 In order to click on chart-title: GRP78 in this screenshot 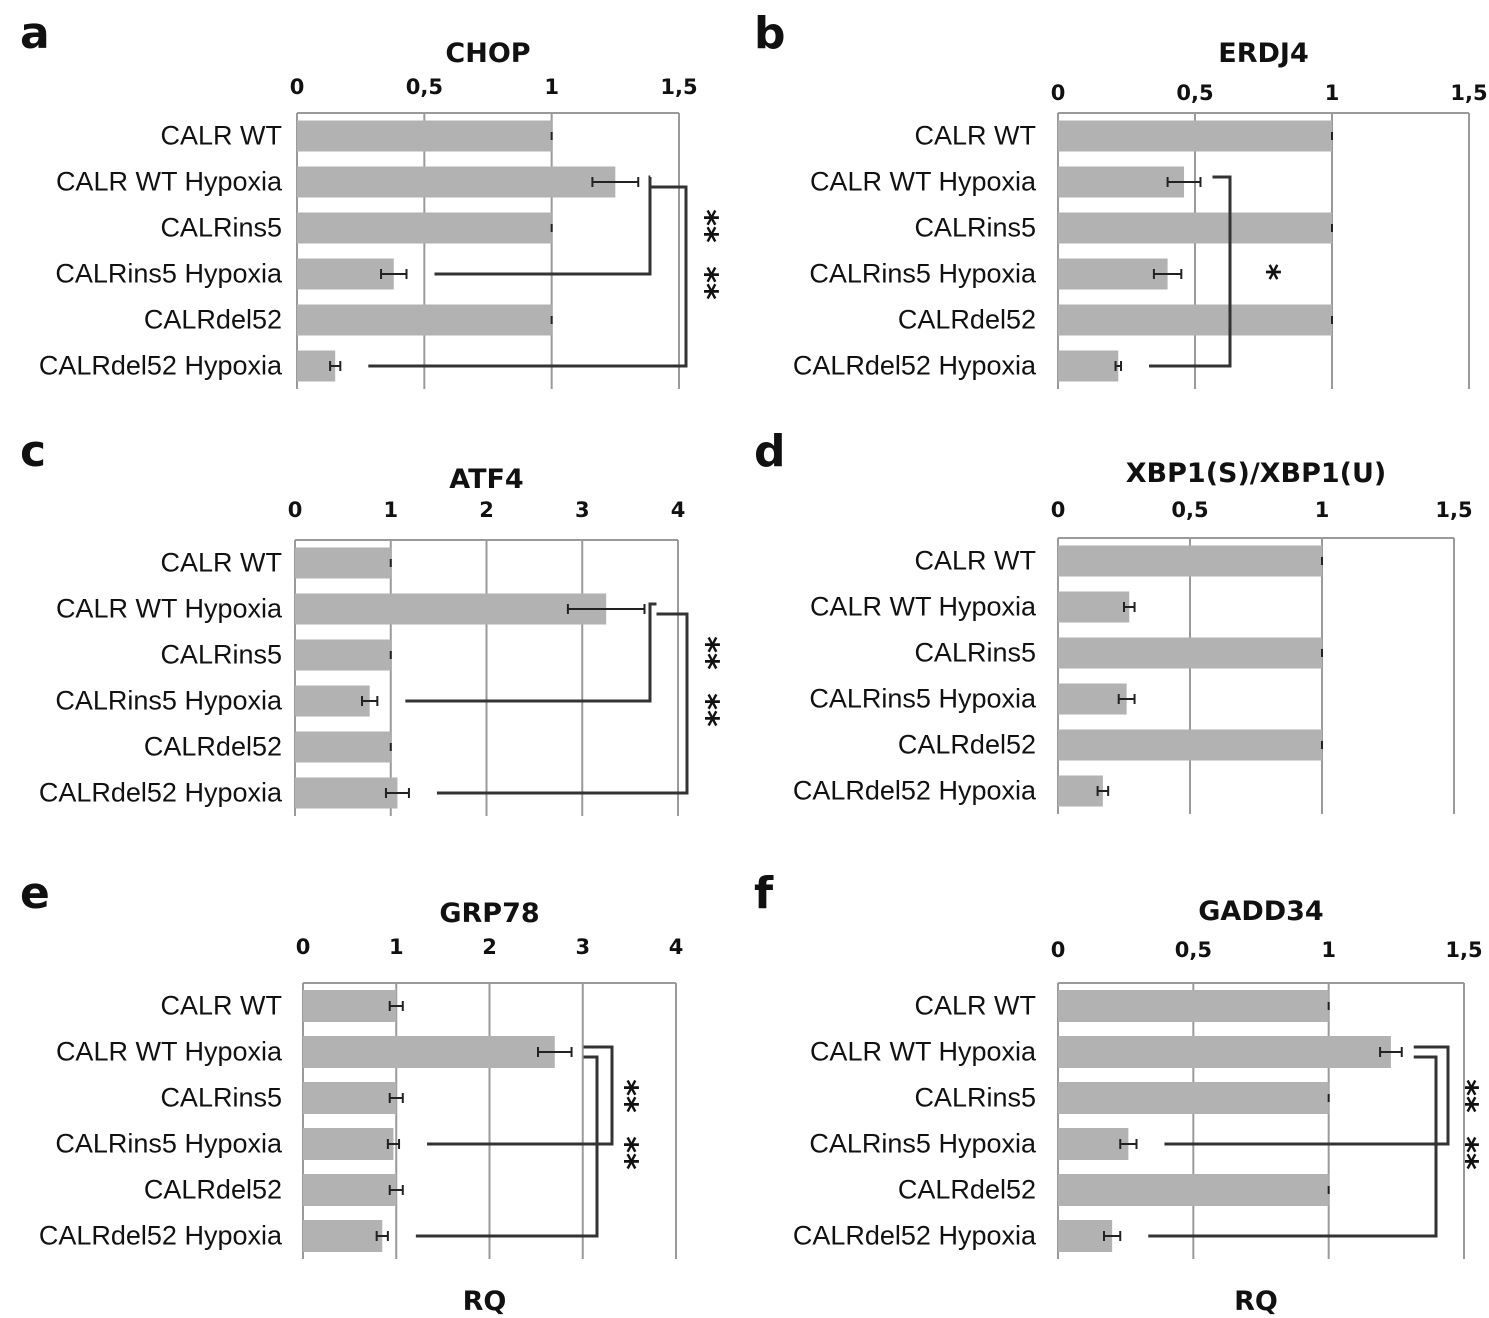, I will do `click(489, 913)`.